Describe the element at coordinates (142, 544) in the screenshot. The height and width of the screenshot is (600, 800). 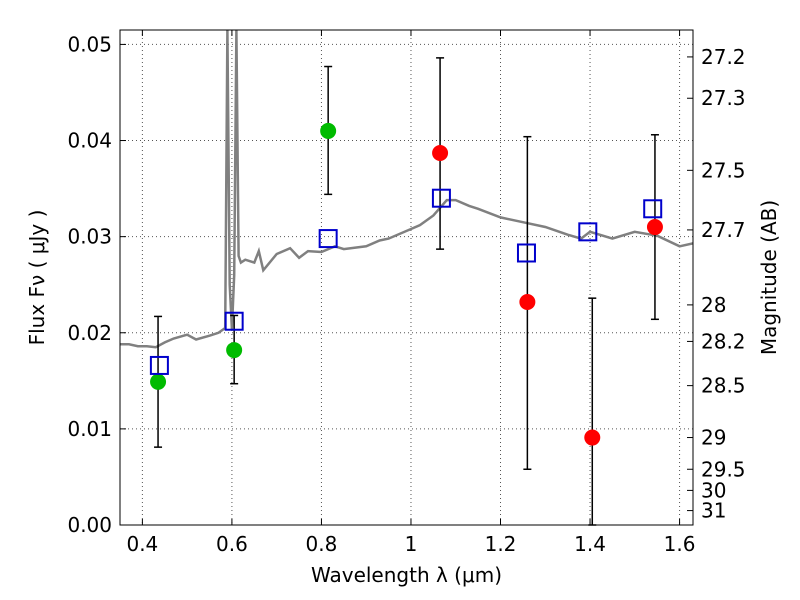
I see `x-tick-label: 0.4` at that location.